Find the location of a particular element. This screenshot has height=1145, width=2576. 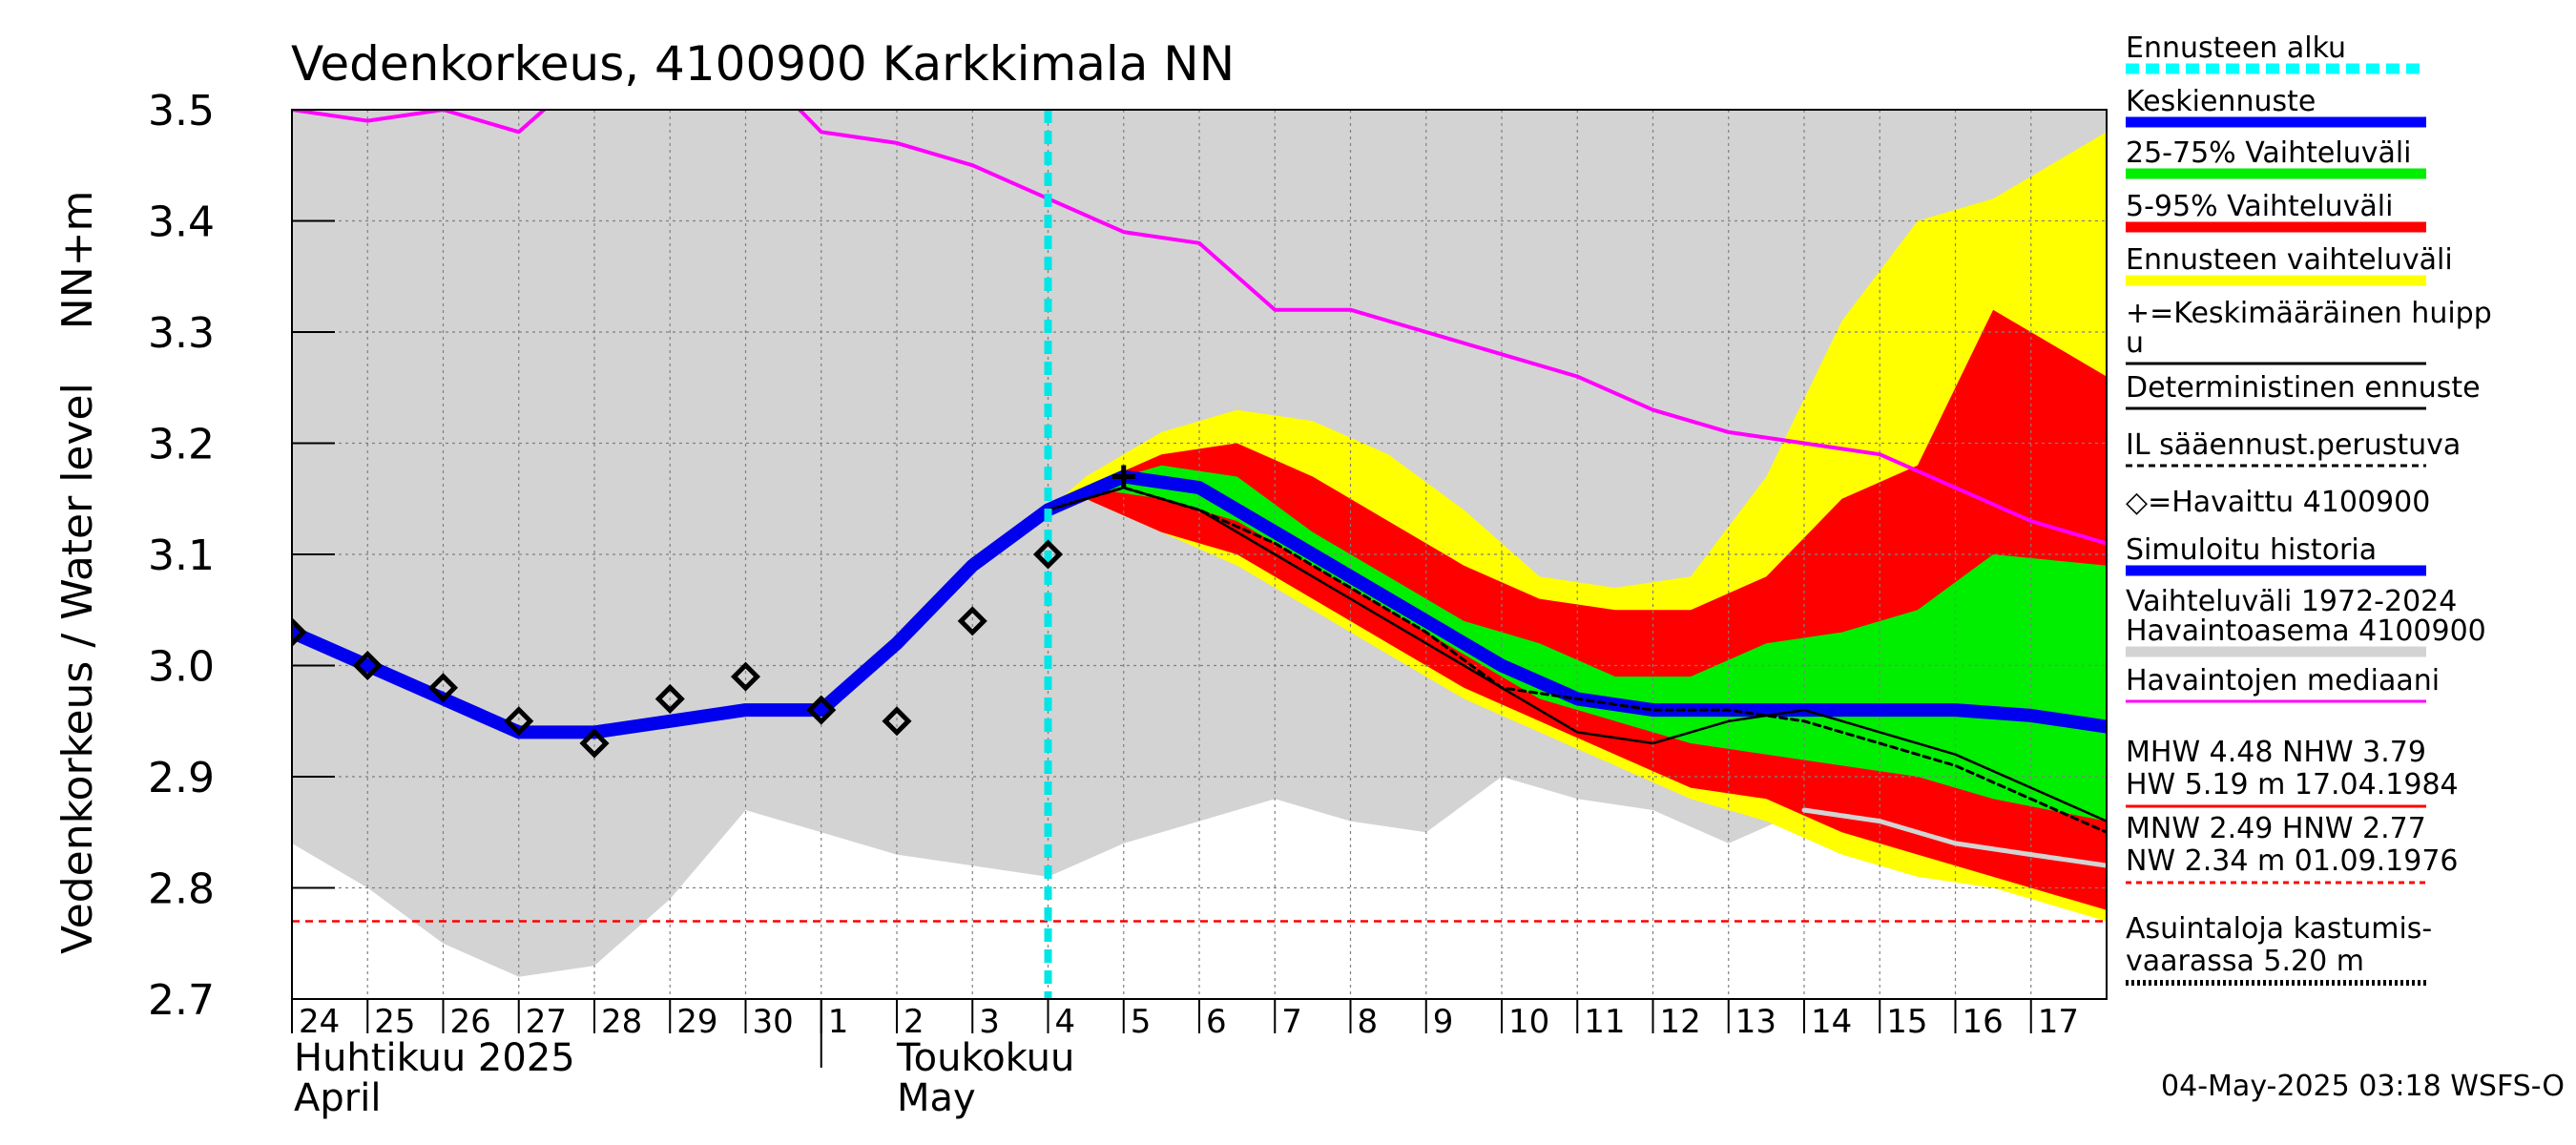

x-tick-label: 12 is located at coordinates (1680, 1022).